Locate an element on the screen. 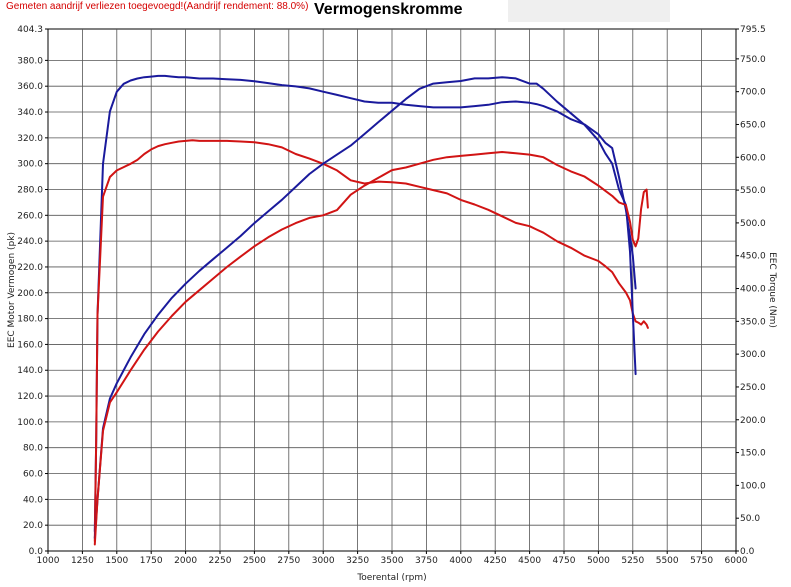 The width and height of the screenshot is (791, 587). x-tick-label: 5250 is located at coordinates (632, 561).